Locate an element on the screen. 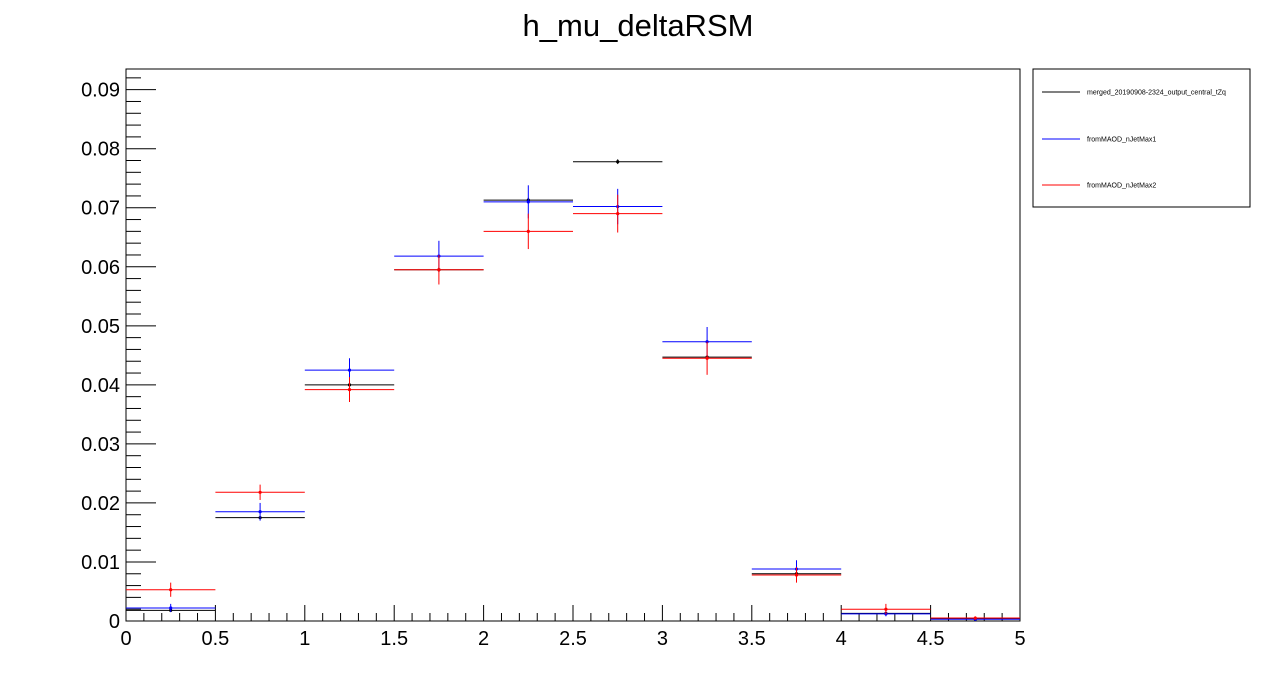 The width and height of the screenshot is (1276, 692). x-tick-label: 0.5 is located at coordinates (215, 639).